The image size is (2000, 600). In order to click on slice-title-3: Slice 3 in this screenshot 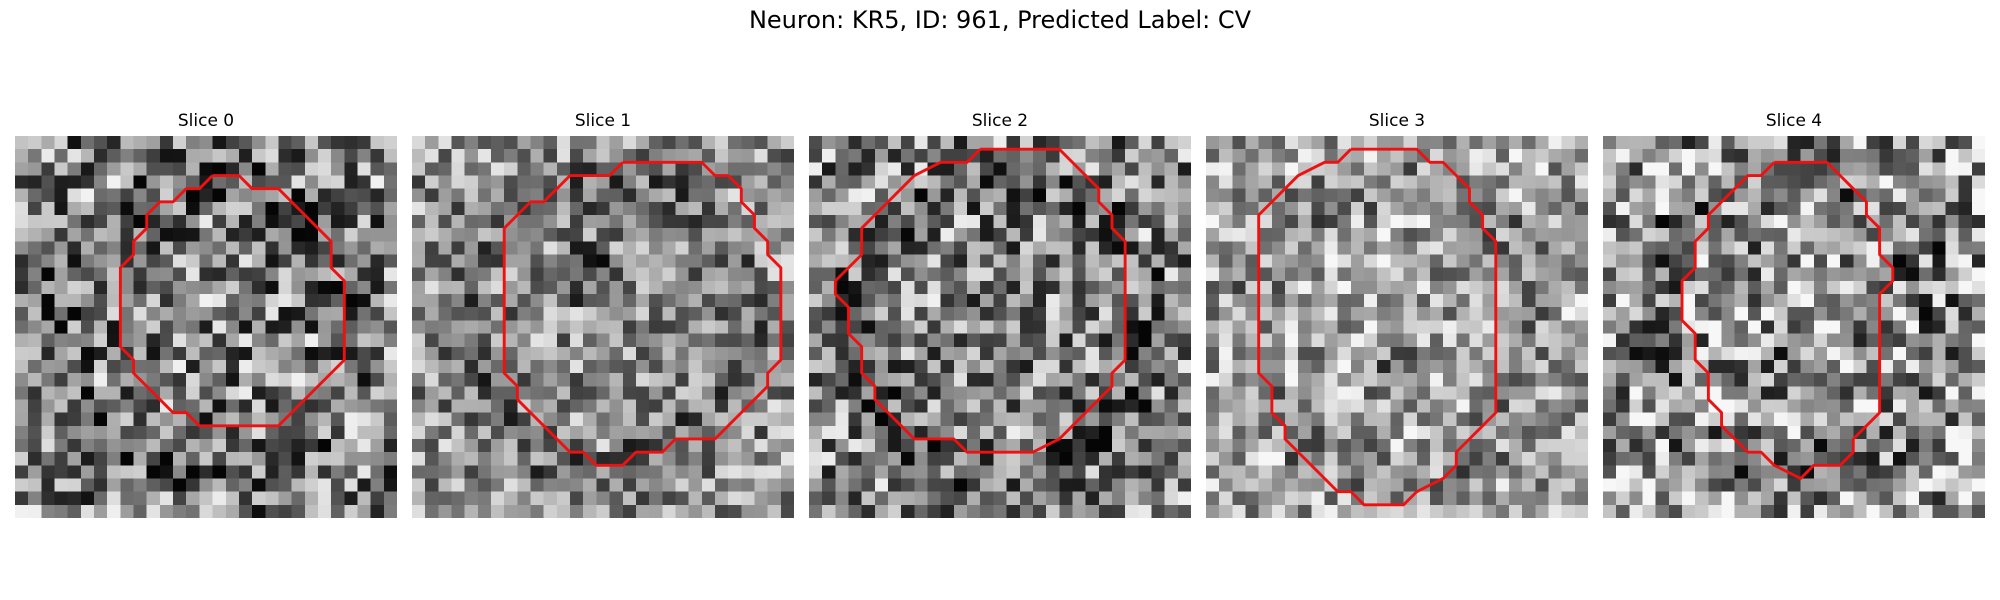, I will do `click(1397, 121)`.